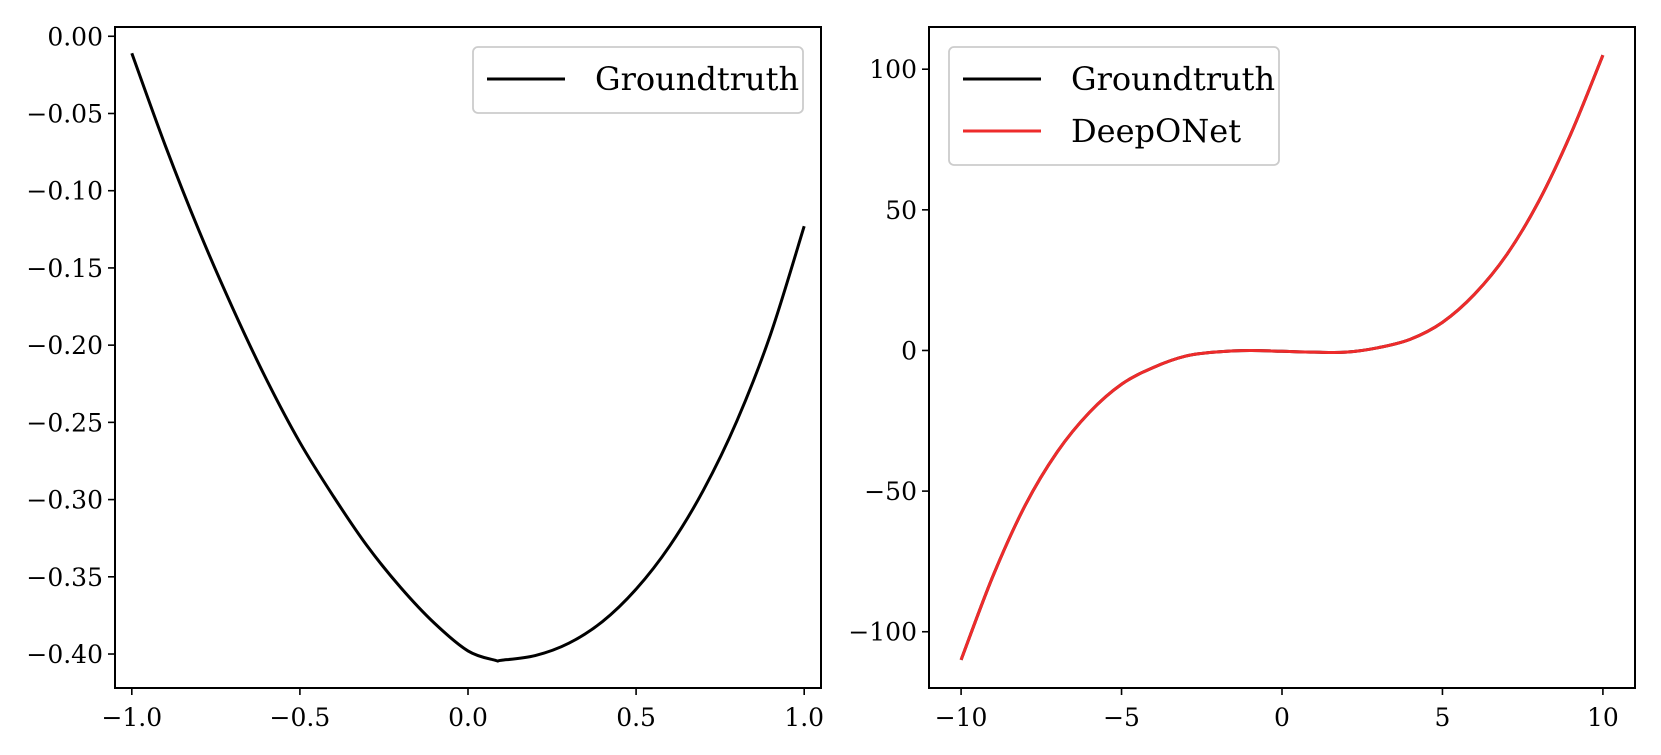 The height and width of the screenshot is (755, 1661). I want to click on right-y-tick-label: 100, so click(893, 69).